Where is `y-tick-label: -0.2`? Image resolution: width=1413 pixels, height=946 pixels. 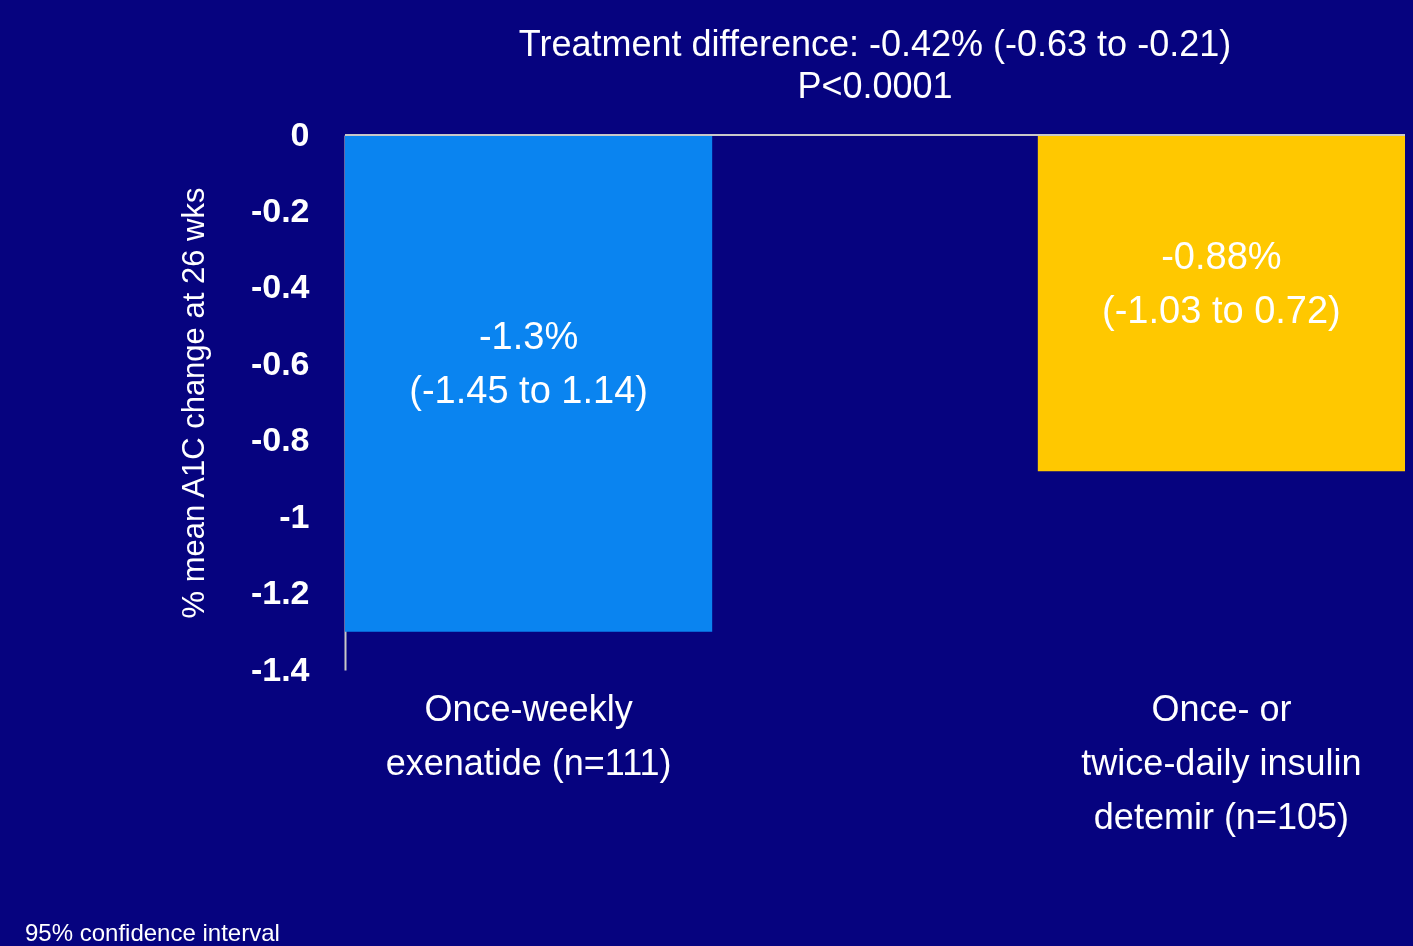
y-tick-label: -0.2 is located at coordinates (280, 209).